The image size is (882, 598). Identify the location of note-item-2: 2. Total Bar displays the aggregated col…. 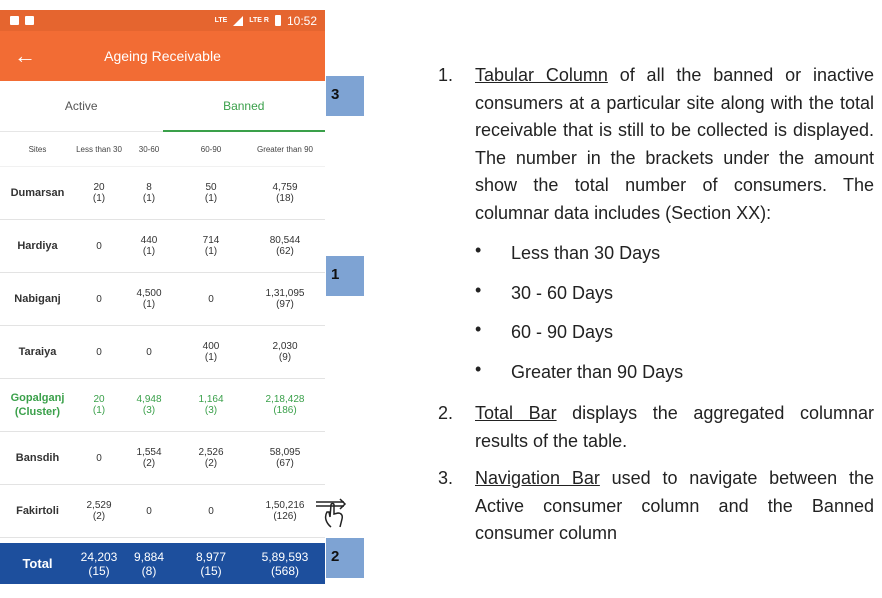
(656, 427).